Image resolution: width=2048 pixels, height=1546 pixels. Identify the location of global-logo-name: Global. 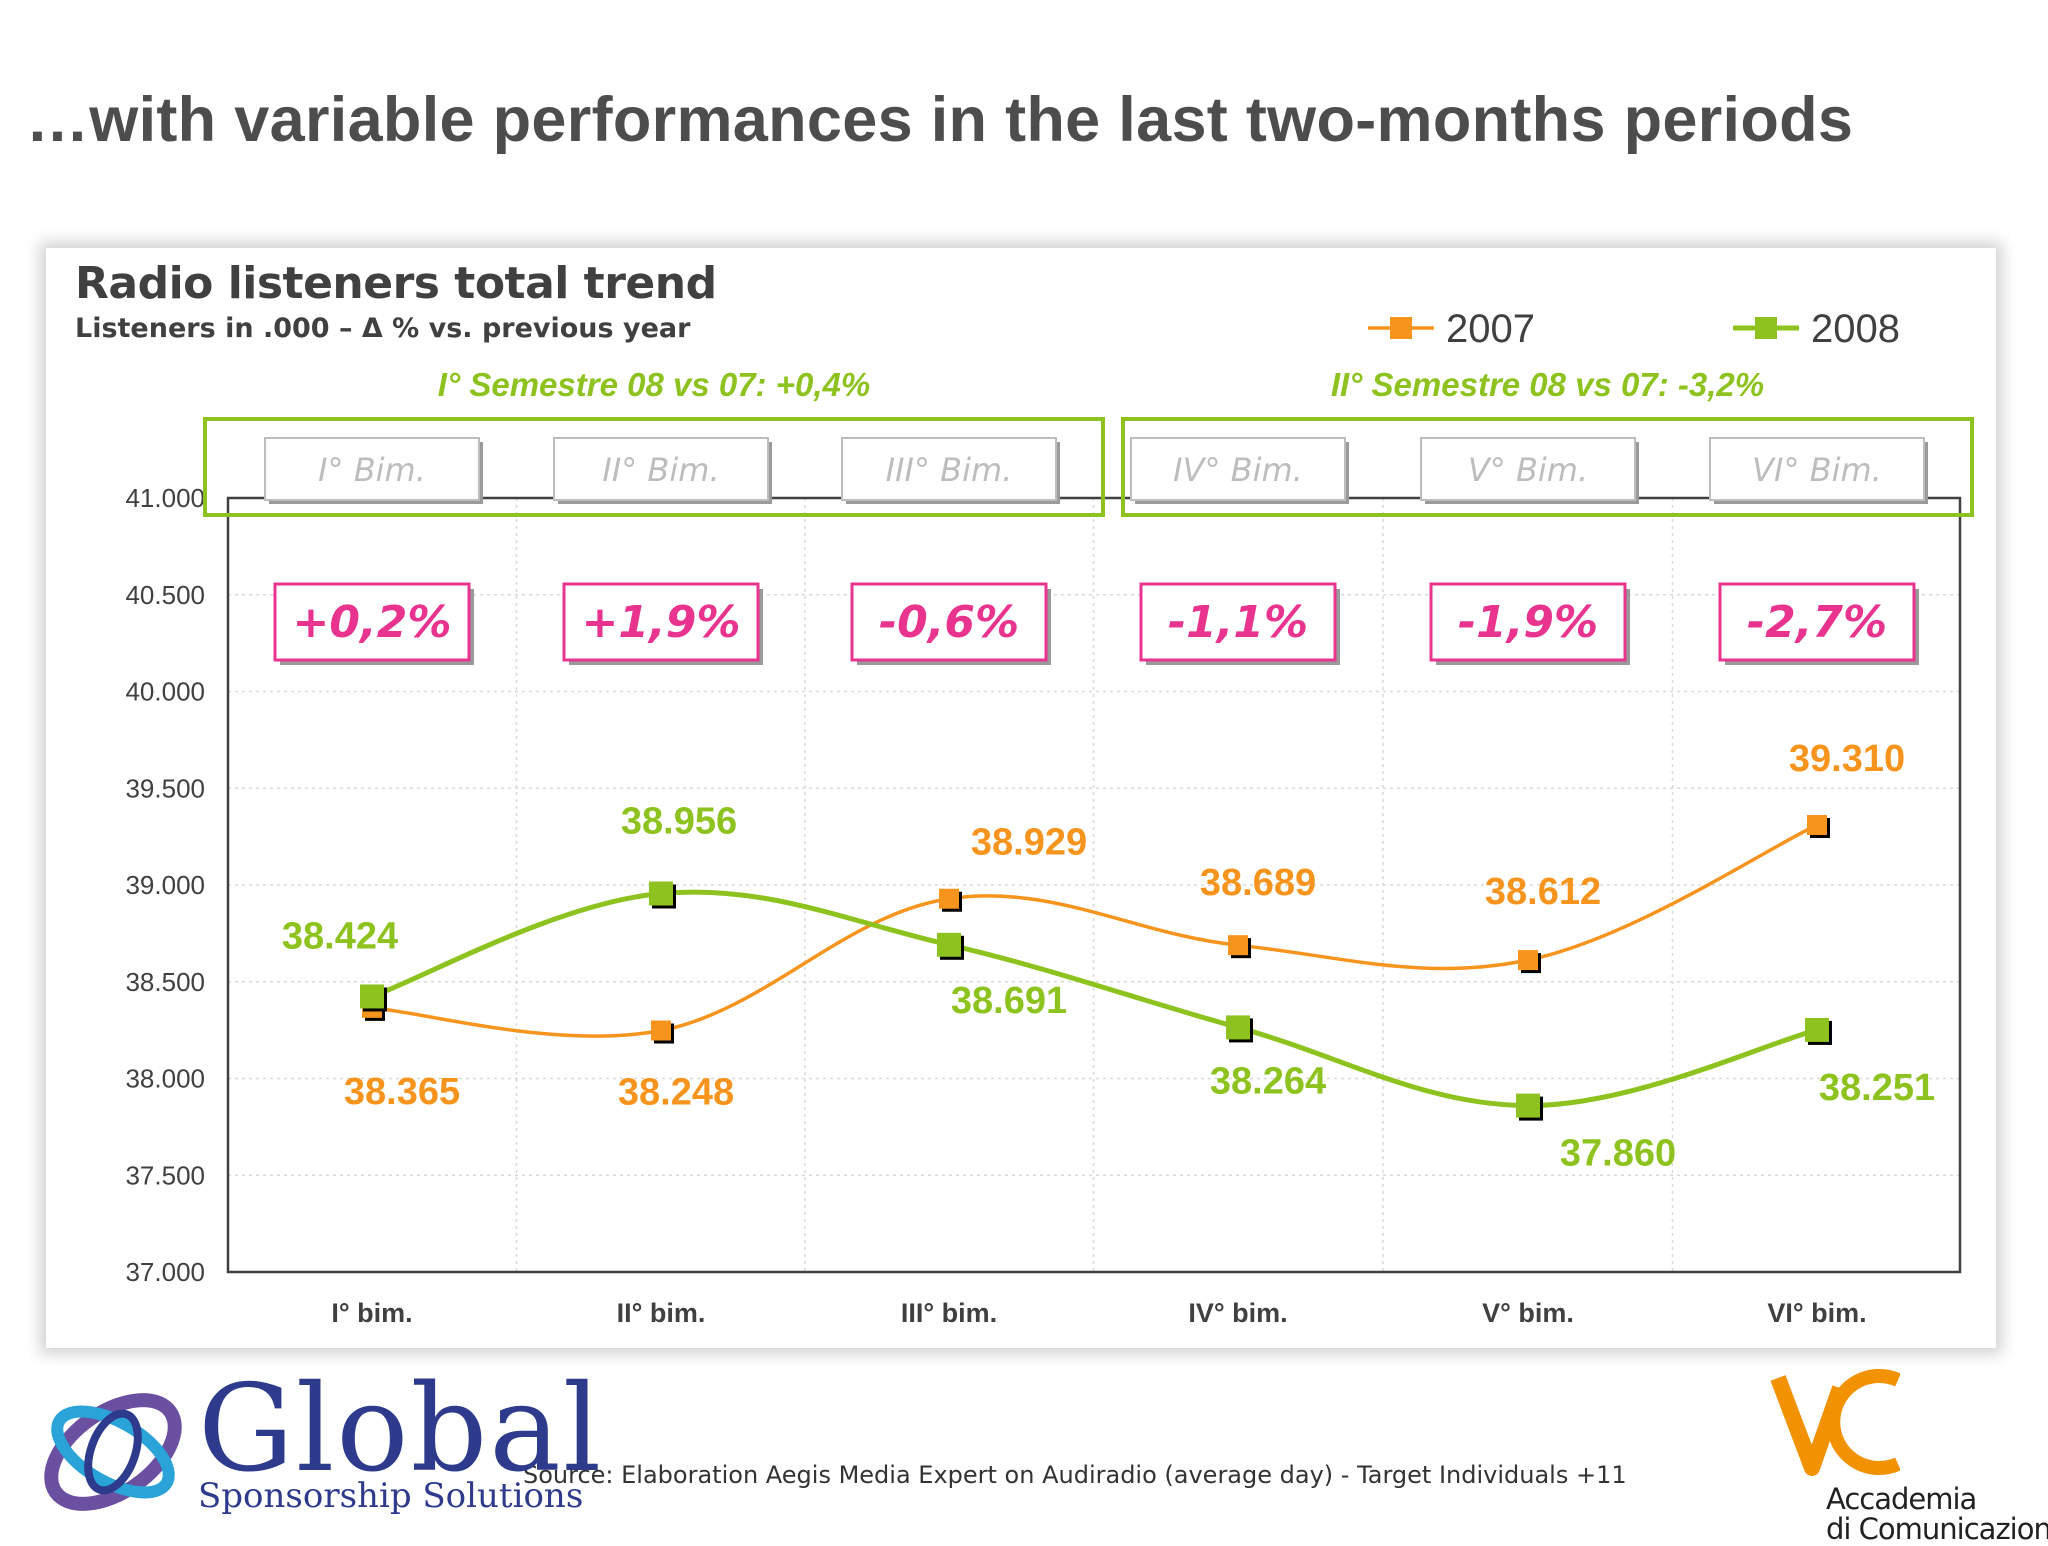
(401, 1429).